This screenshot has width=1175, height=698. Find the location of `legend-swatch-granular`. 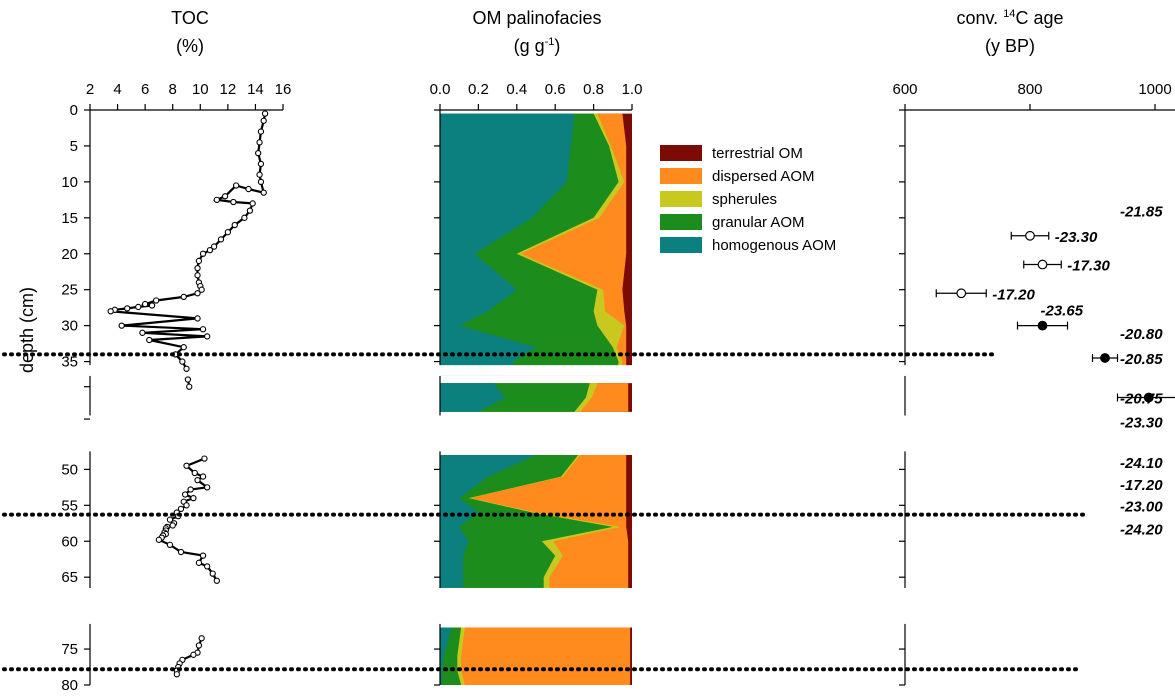

legend-swatch-granular is located at coordinates (681, 222).